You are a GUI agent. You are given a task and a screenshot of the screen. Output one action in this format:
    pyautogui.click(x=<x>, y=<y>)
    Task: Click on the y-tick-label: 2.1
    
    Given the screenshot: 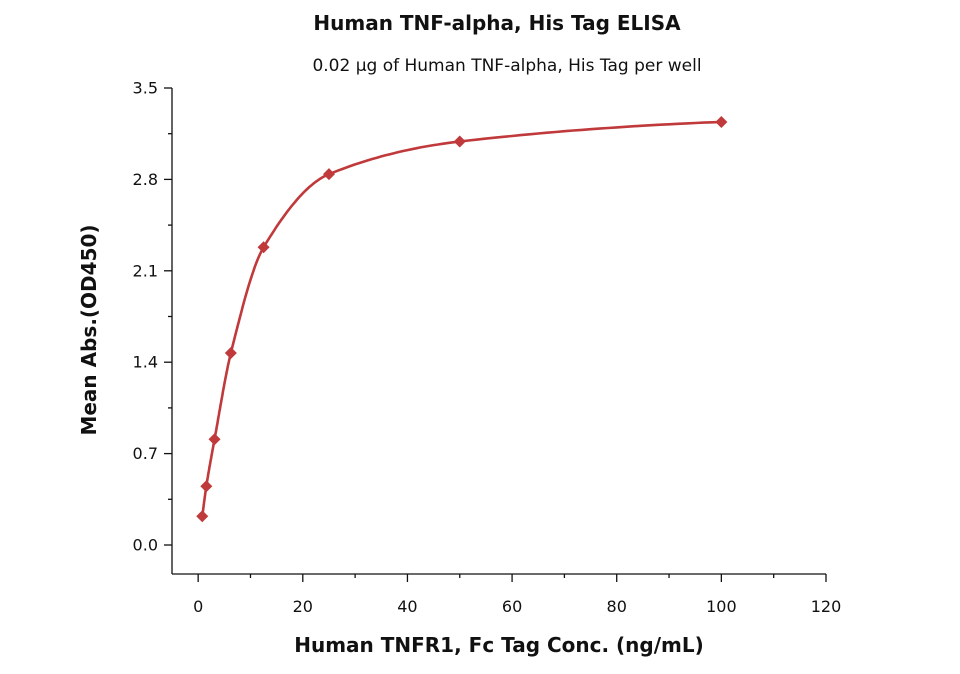 What is the action you would take?
    pyautogui.click(x=145, y=270)
    